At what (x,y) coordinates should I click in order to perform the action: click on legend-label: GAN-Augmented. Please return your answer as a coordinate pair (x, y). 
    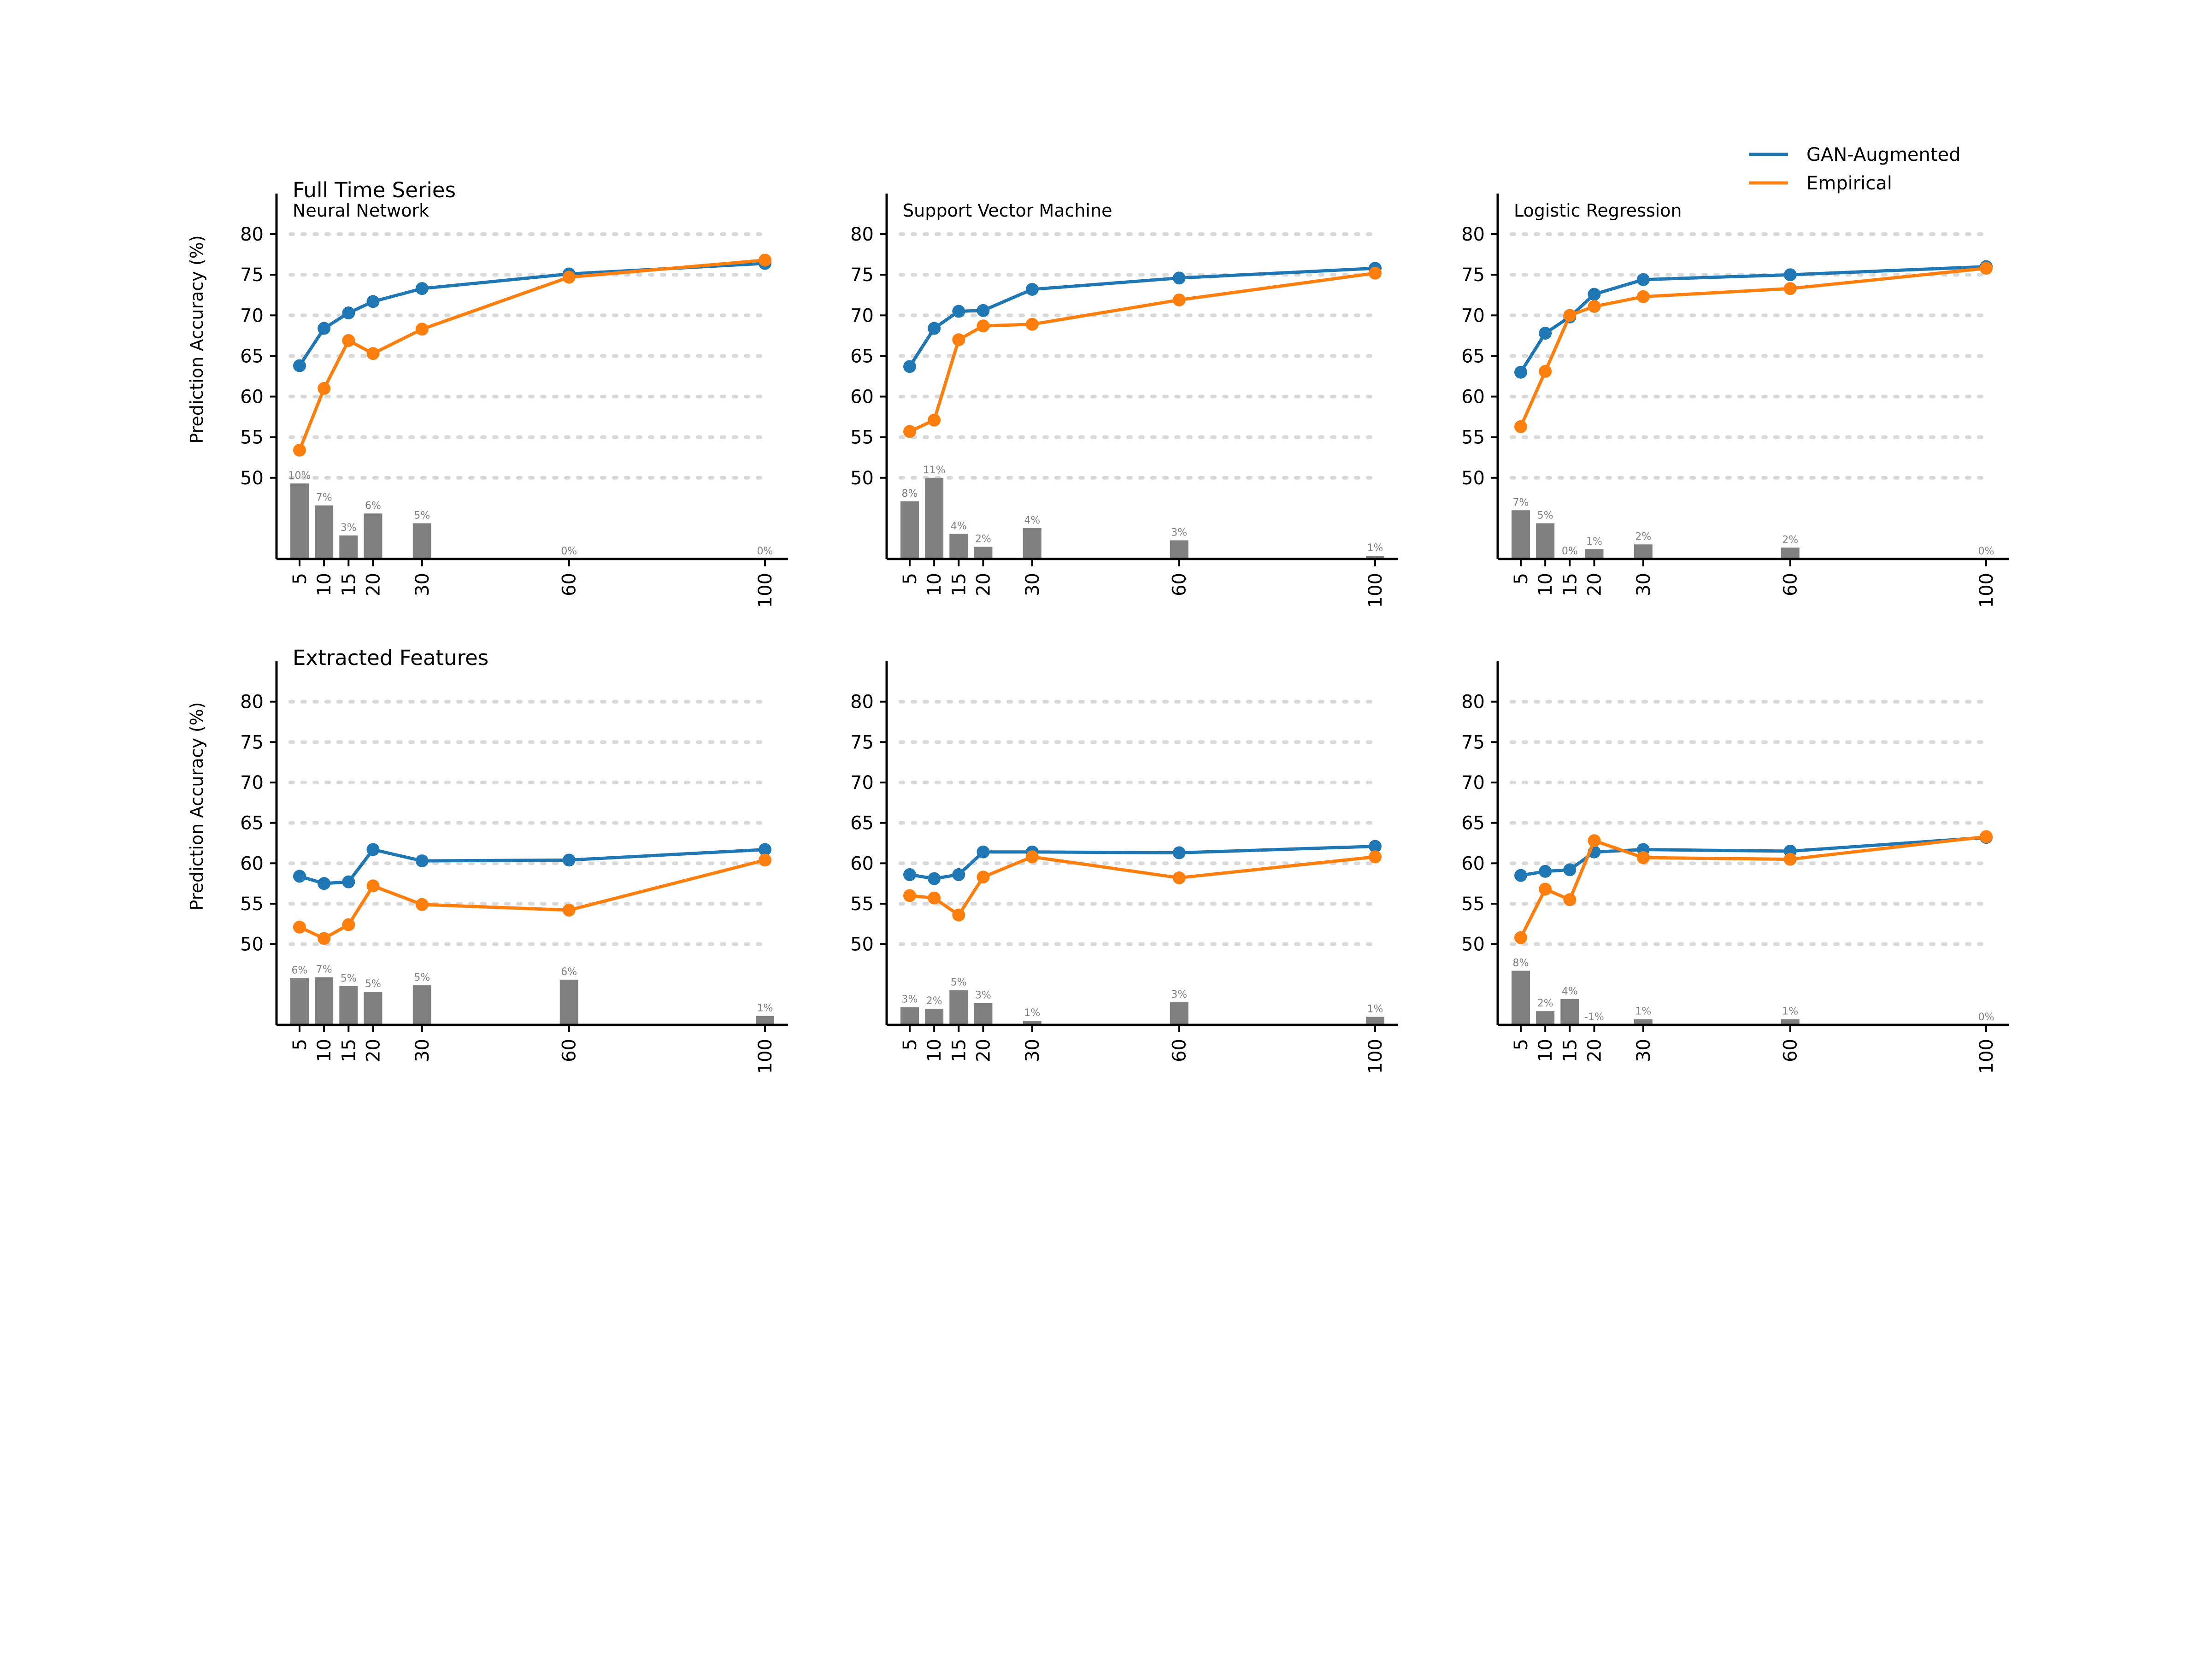
    Looking at the image, I should click on (1883, 154).